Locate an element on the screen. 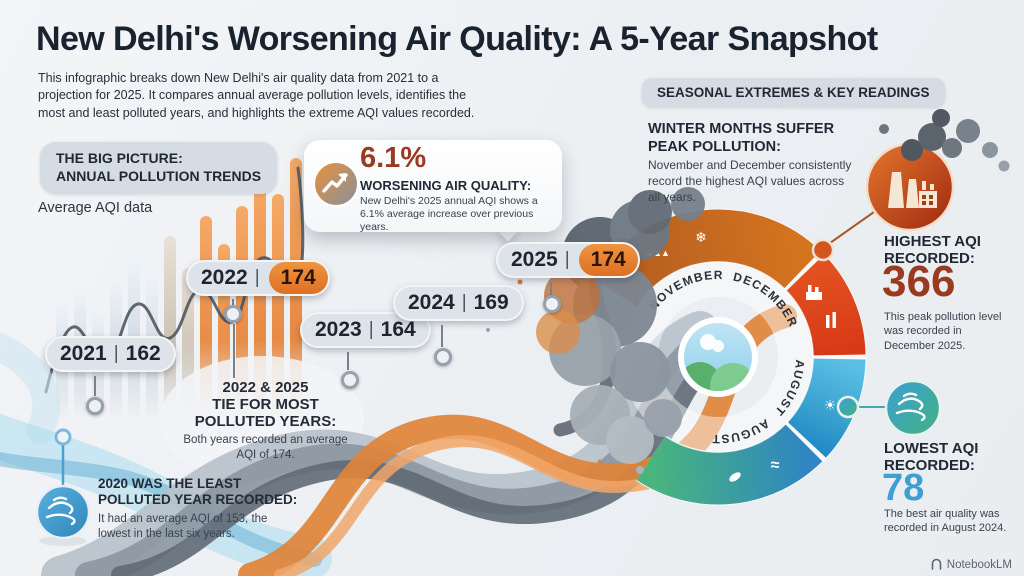 The height and width of the screenshot is (576, 1024). decorative-bar is located at coordinates (170, 328).